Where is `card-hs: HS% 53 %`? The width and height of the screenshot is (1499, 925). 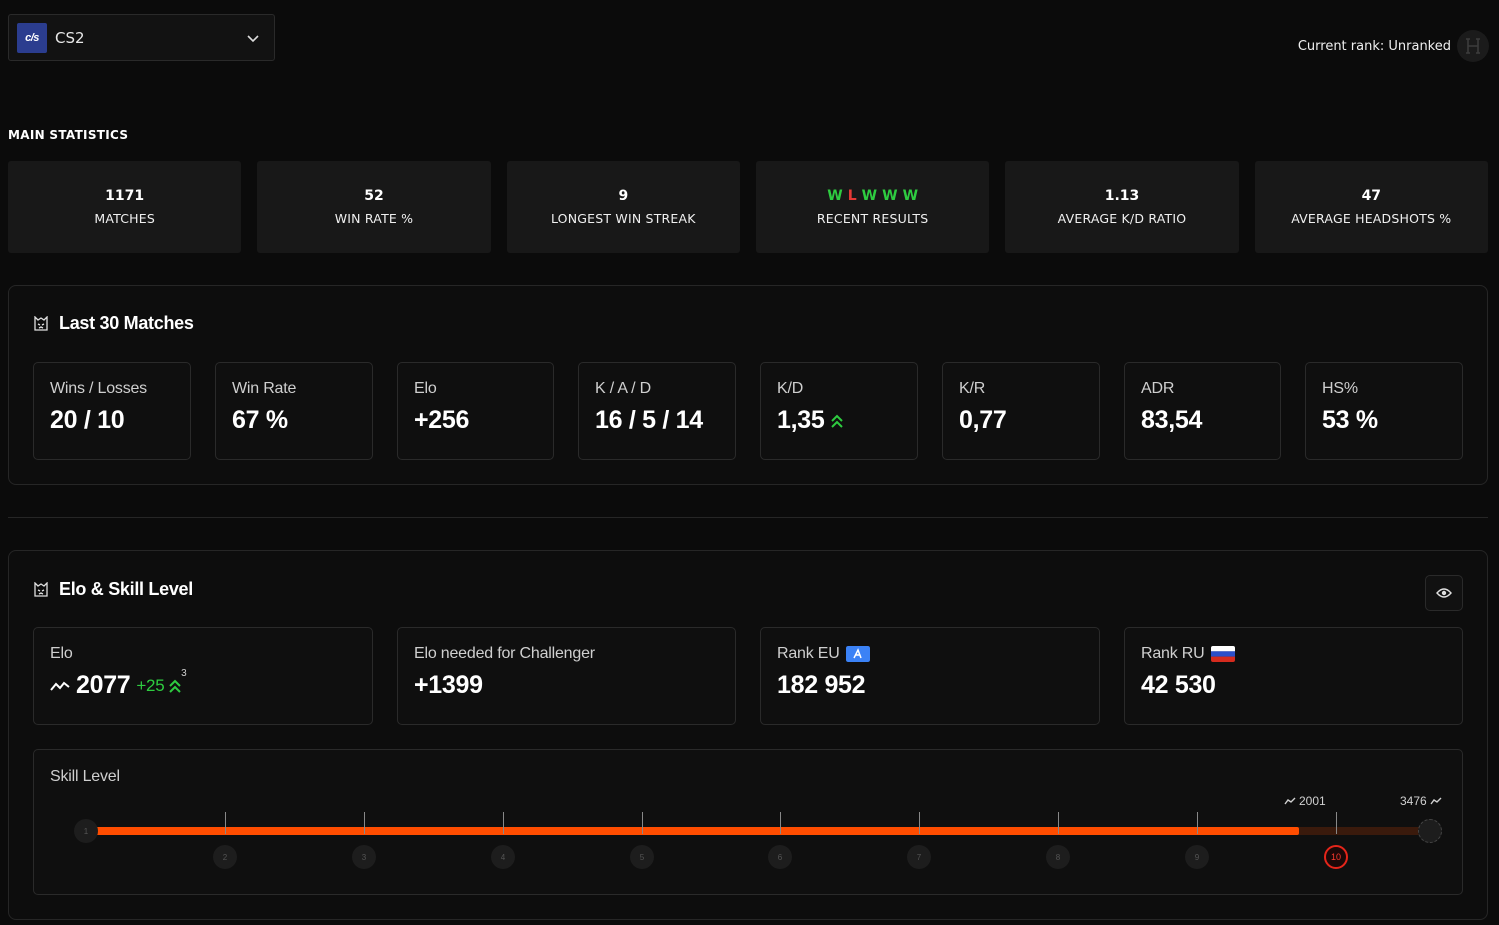 card-hs: HS% 53 % is located at coordinates (1384, 411).